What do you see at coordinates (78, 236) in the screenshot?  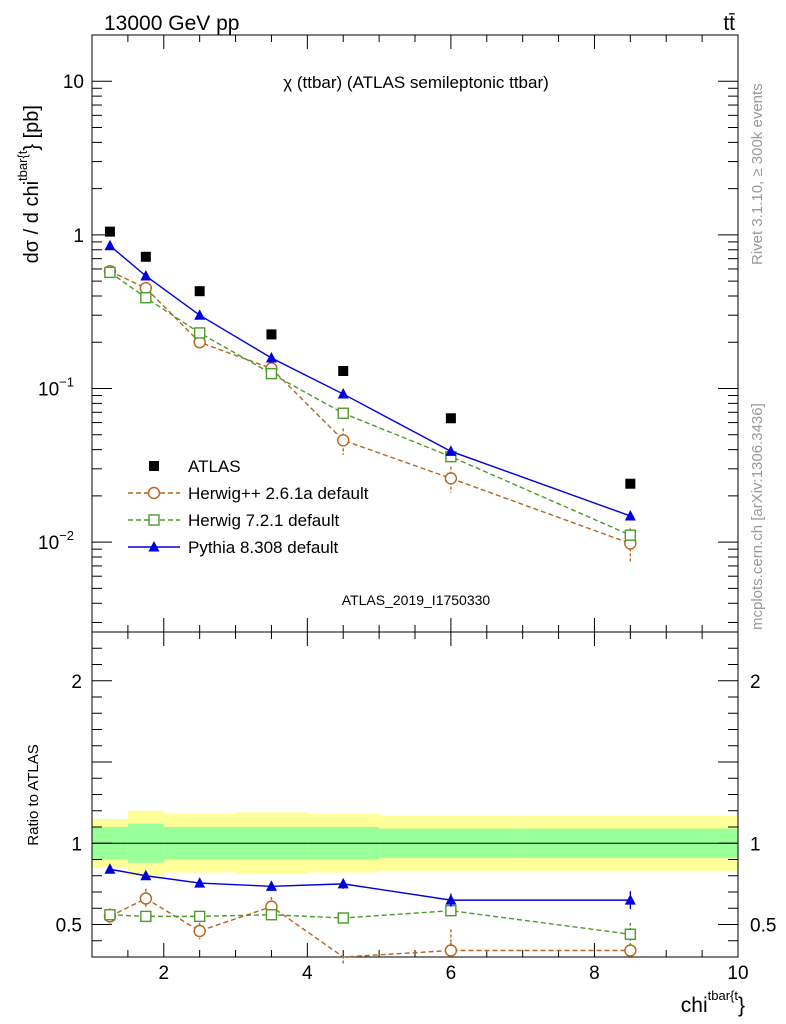 I see `y-tick-label: 1` at bounding box center [78, 236].